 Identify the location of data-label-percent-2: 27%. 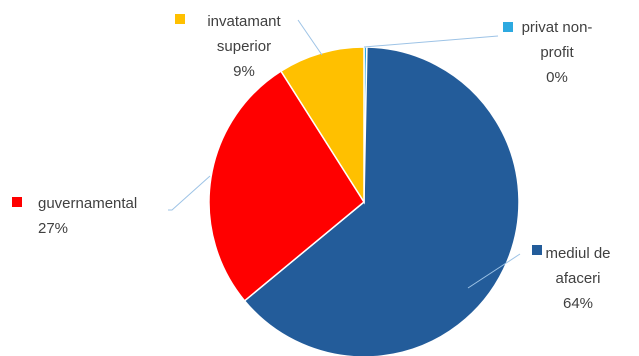
(53, 228).